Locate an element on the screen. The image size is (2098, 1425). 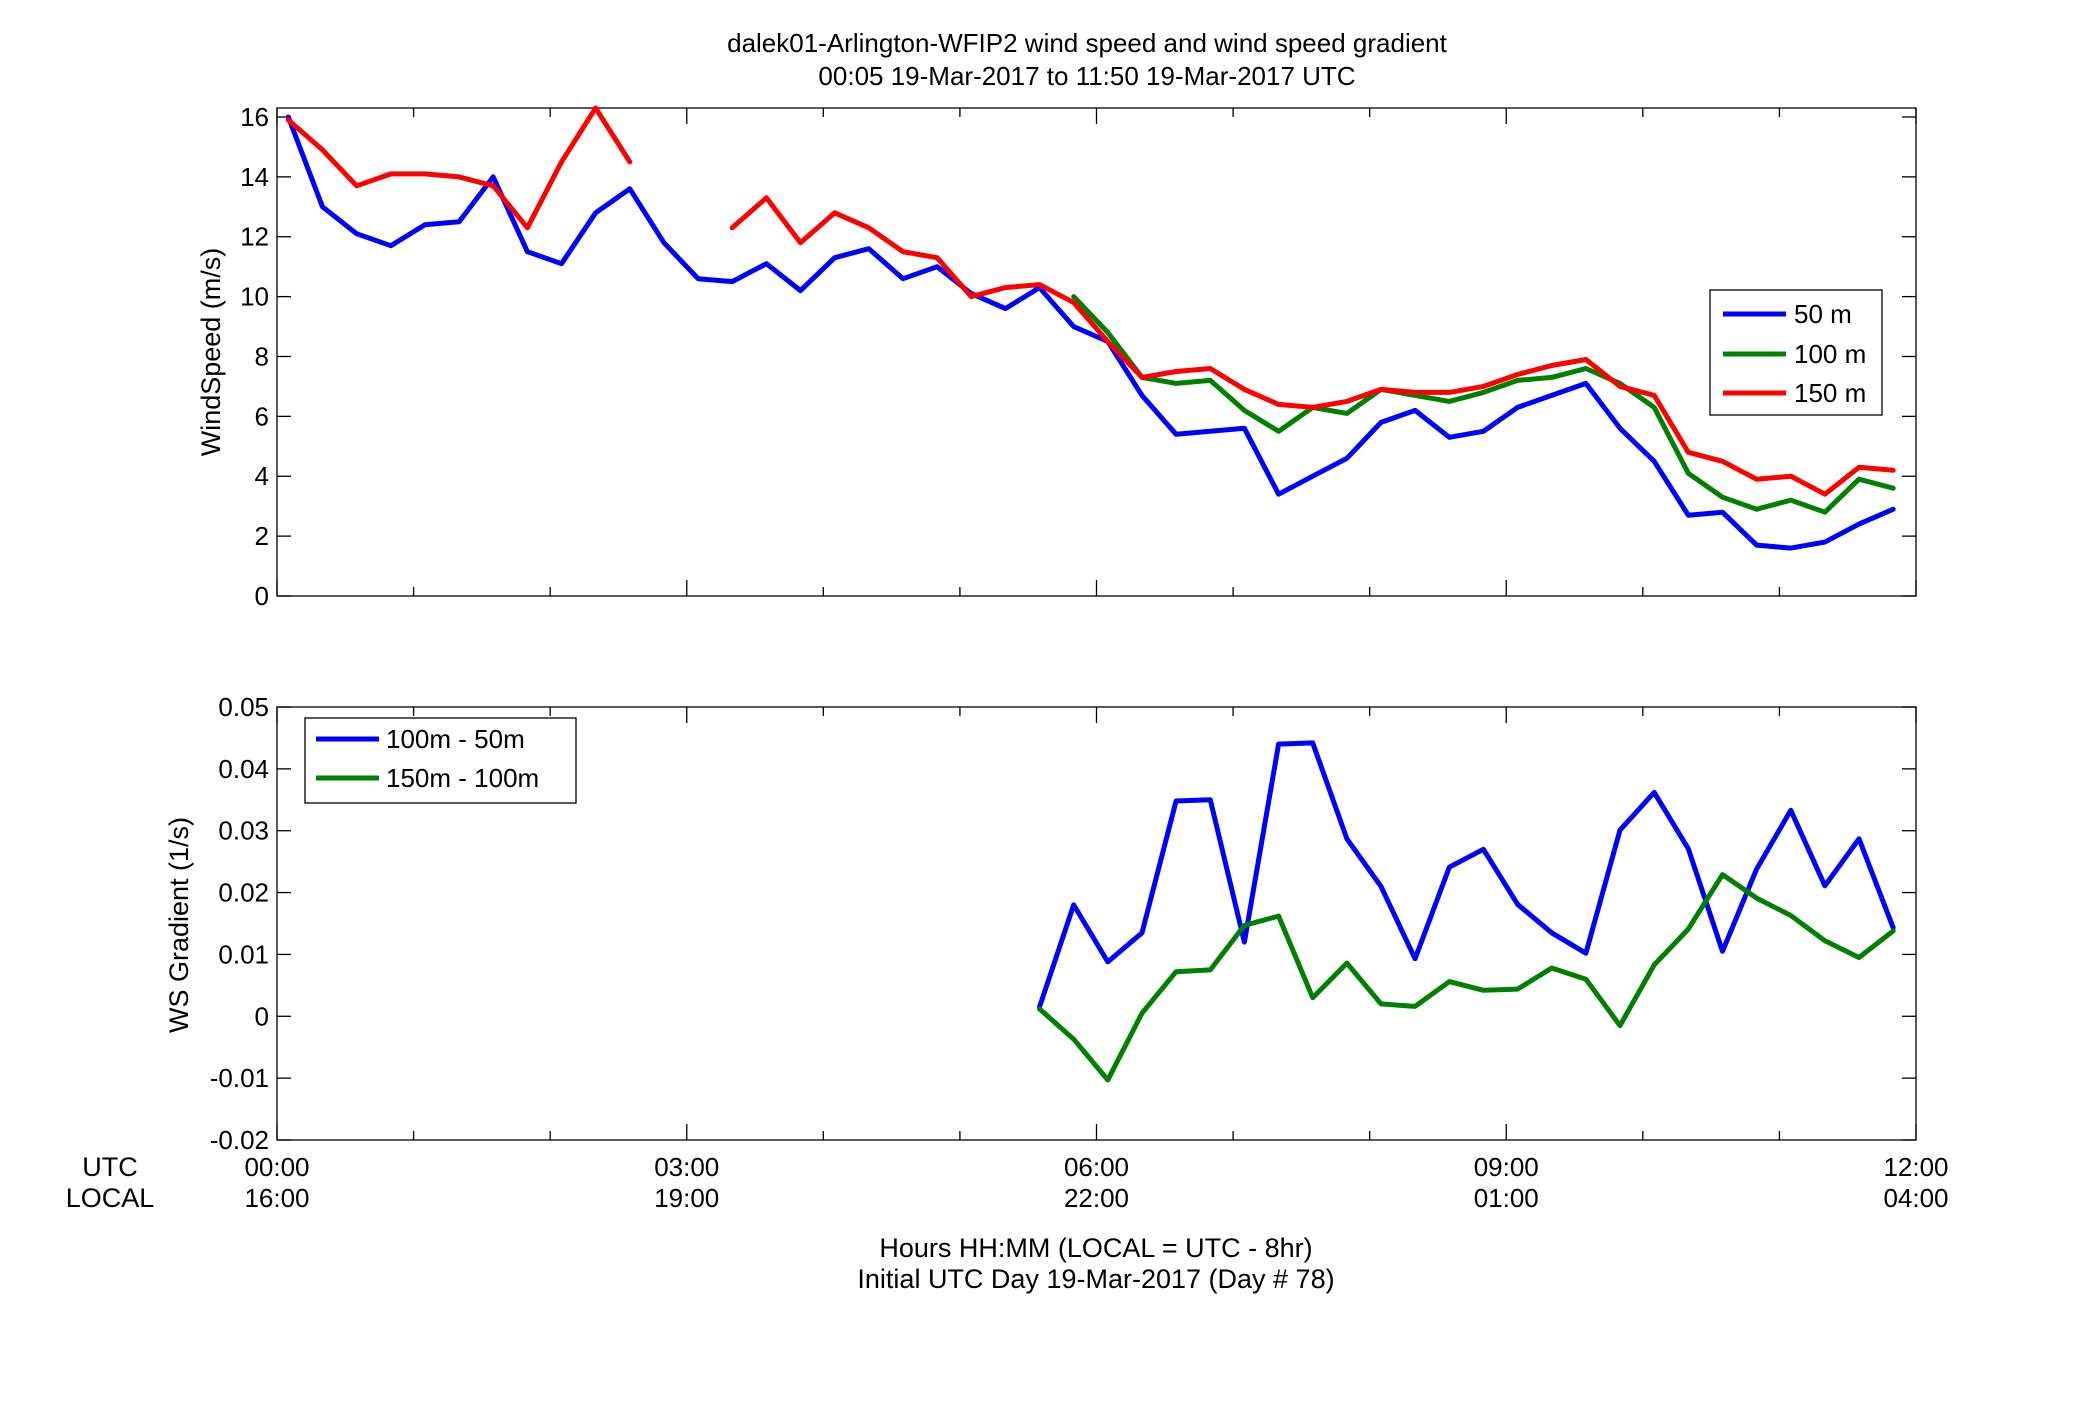
windspeed-y-tick-label: 14 is located at coordinates (254, 177).